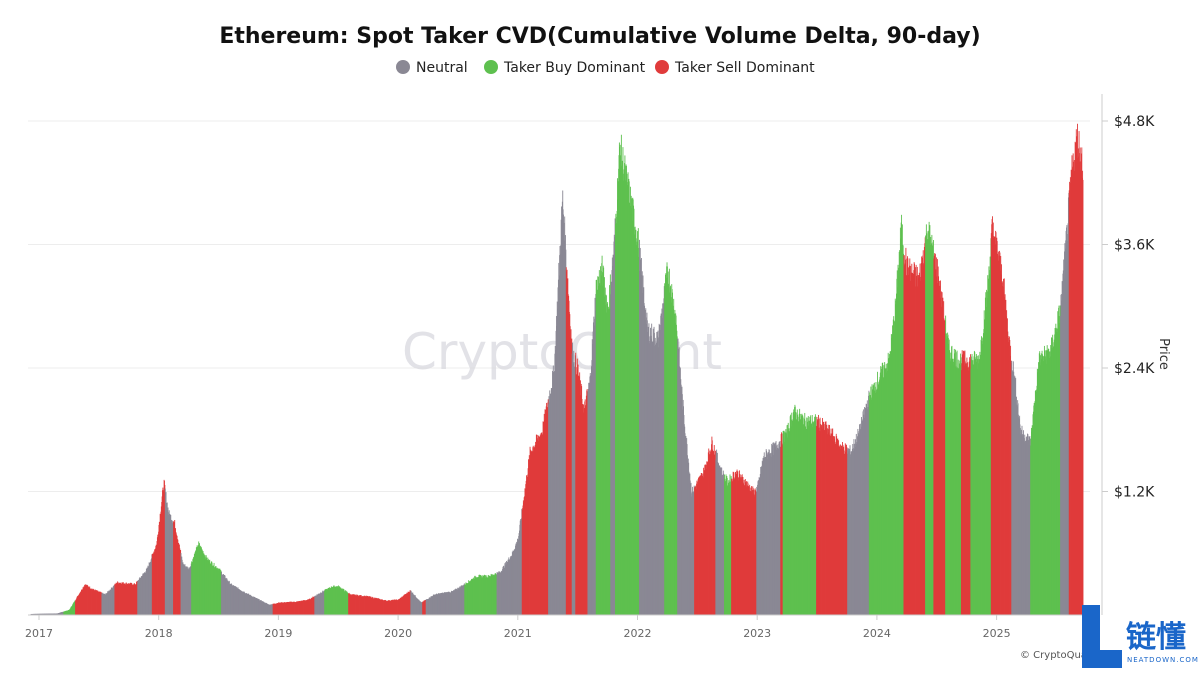 The height and width of the screenshot is (675, 1200). I want to click on x-tick-label: 2025, so click(997, 633).